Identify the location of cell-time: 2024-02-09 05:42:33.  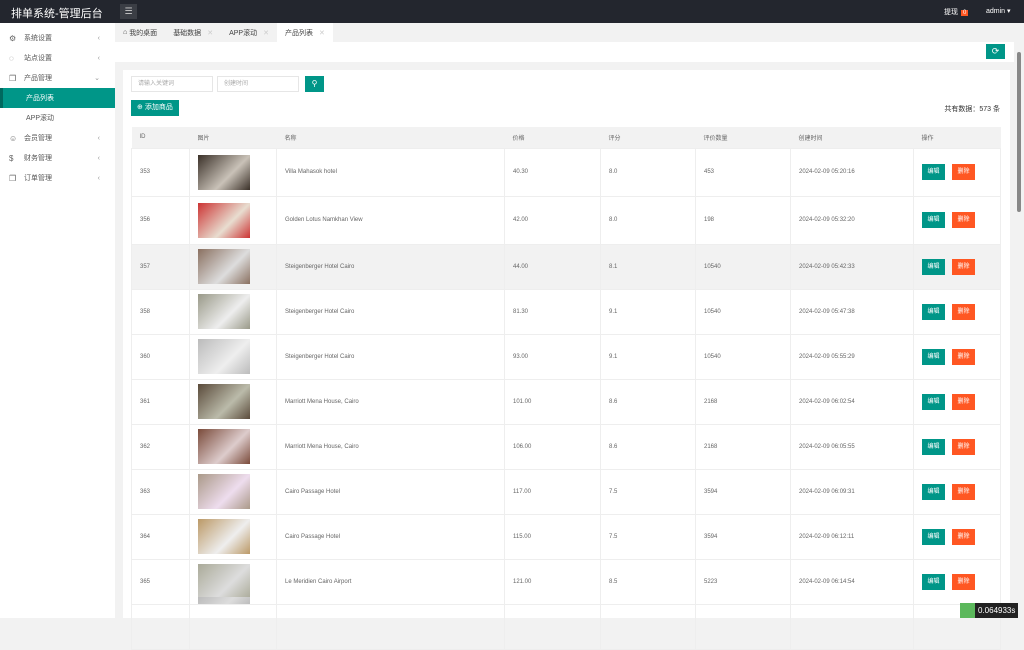
(852, 266).